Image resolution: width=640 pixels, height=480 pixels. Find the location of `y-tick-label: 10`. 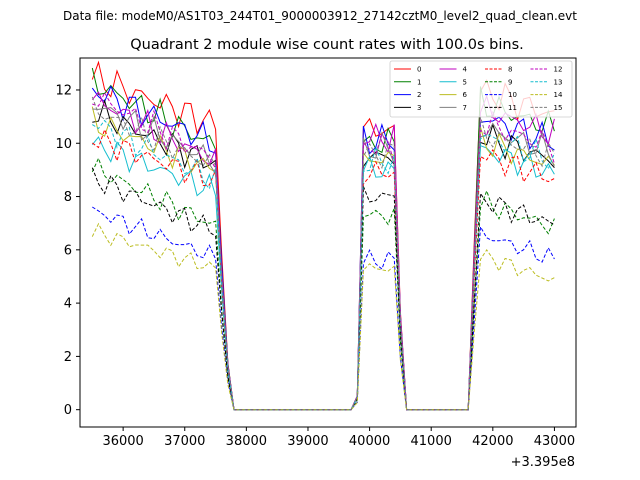

y-tick-label: 10 is located at coordinates (63, 144).